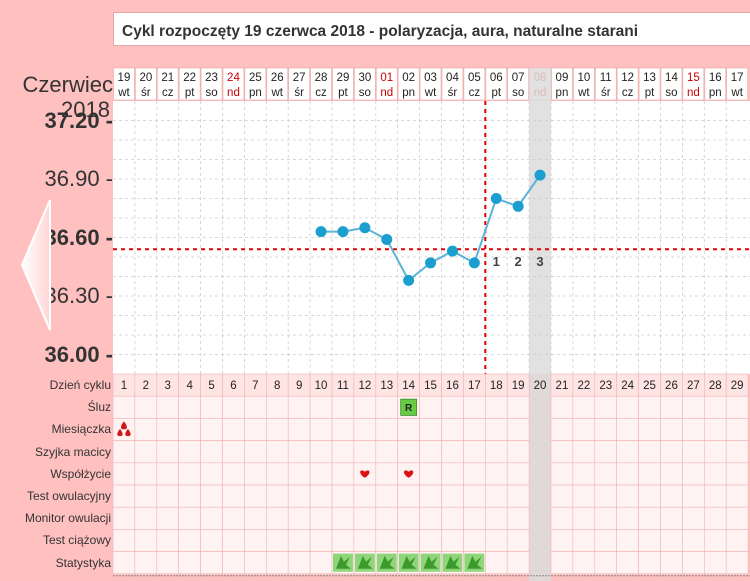  What do you see at coordinates (255, 386) in the screenshot?
I see `cycle-day-number: 7` at bounding box center [255, 386].